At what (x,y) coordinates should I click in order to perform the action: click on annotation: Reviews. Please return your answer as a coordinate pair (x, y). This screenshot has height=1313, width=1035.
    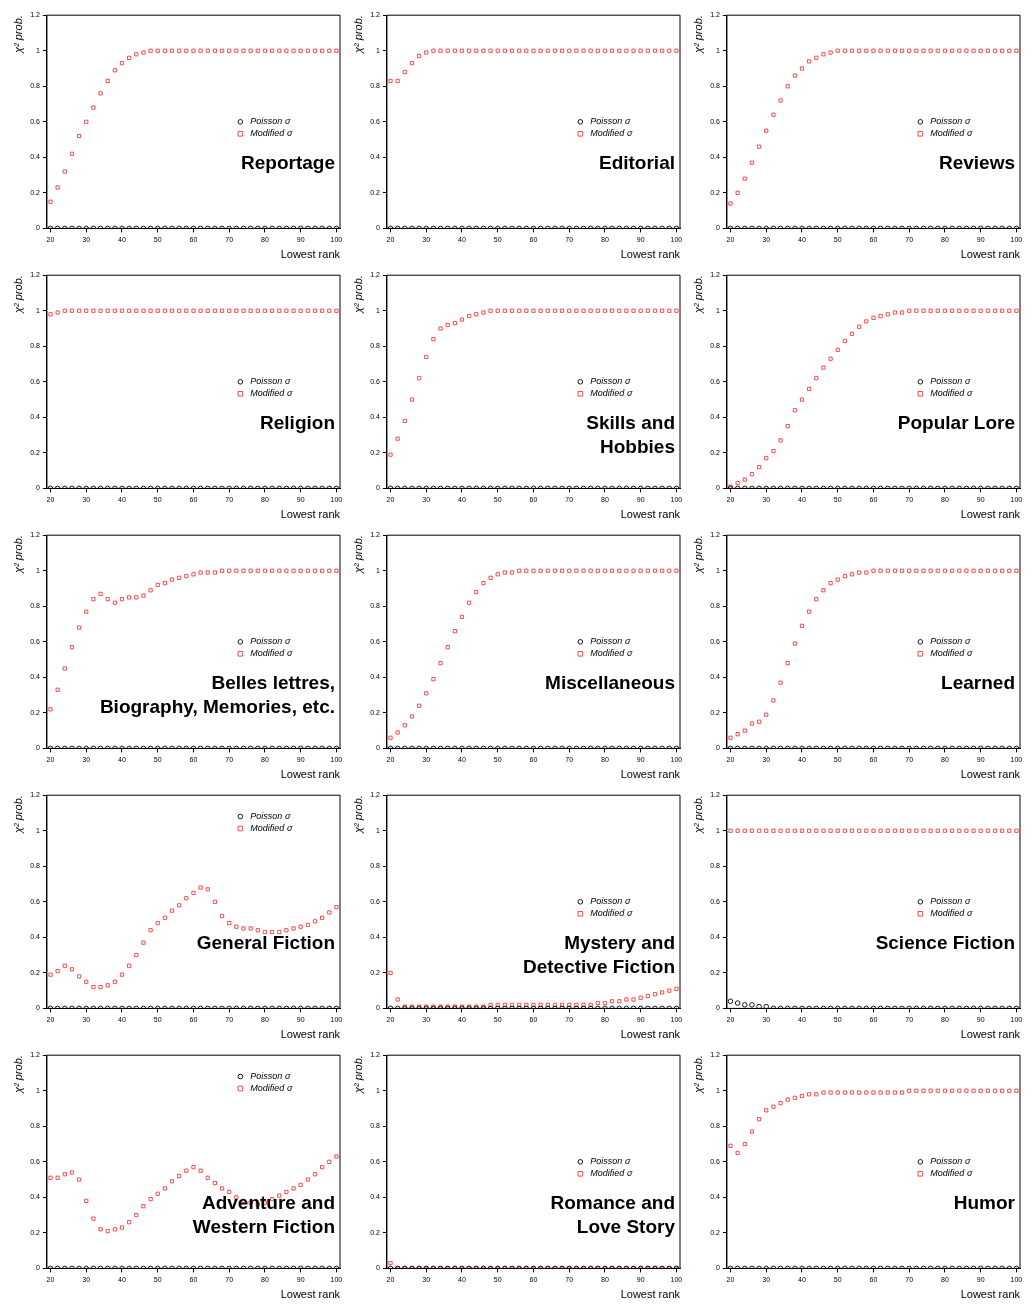
    Looking at the image, I should click on (976, 162).